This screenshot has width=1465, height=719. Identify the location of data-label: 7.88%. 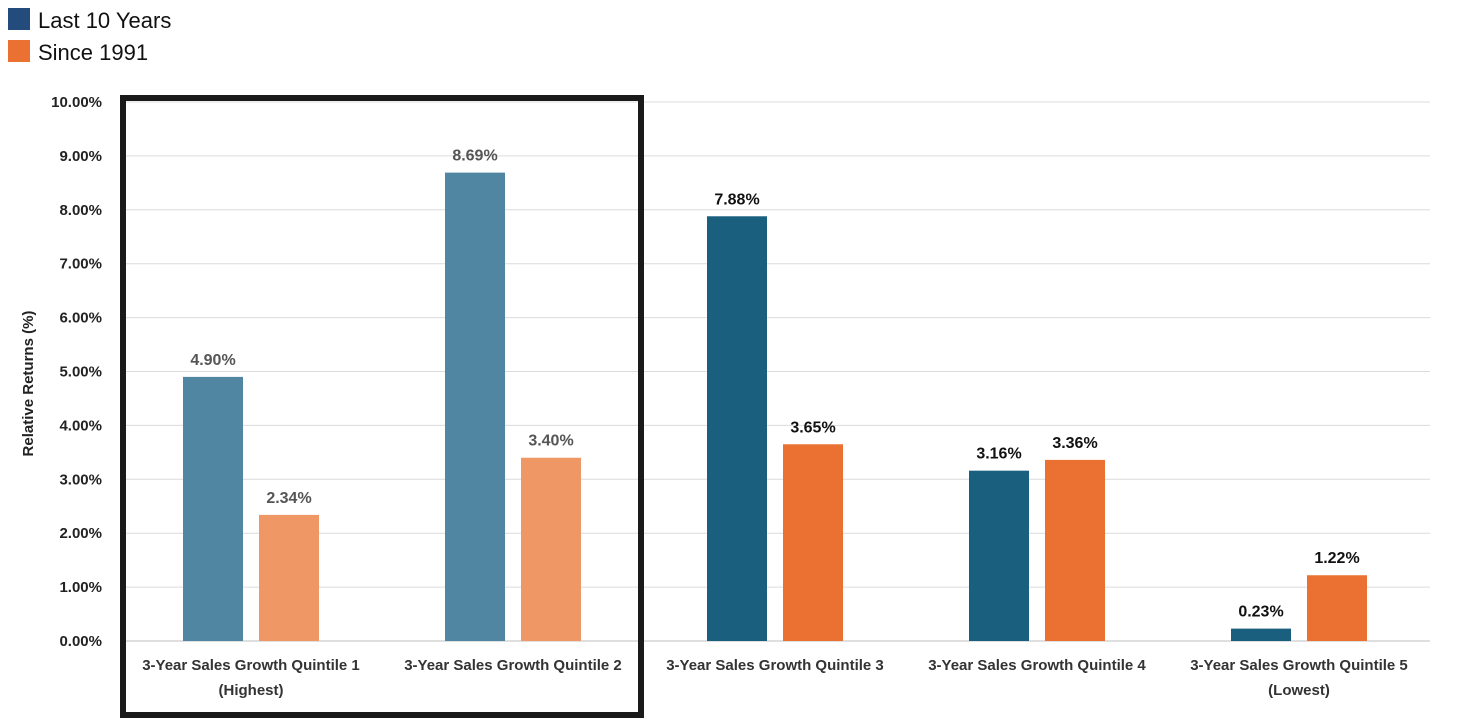
(736, 199).